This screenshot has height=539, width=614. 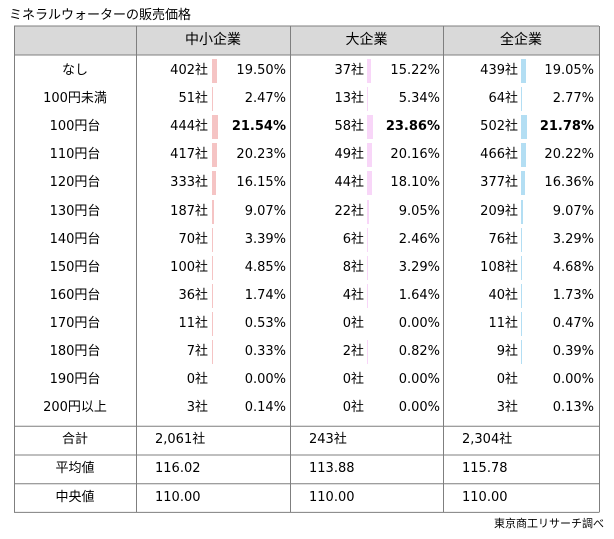 What do you see at coordinates (353, 239) in the screenshot?
I see `count-value: 6社` at bounding box center [353, 239].